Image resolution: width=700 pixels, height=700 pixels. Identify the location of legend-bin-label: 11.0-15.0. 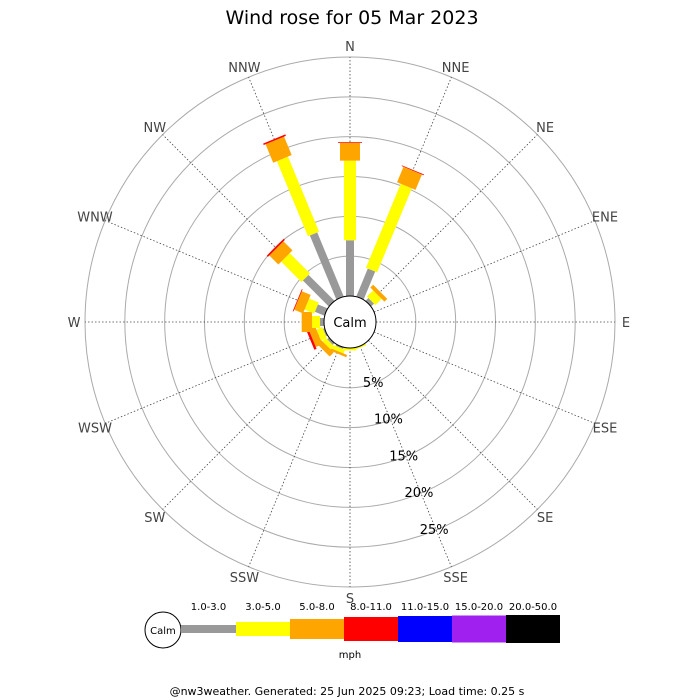
(425, 607).